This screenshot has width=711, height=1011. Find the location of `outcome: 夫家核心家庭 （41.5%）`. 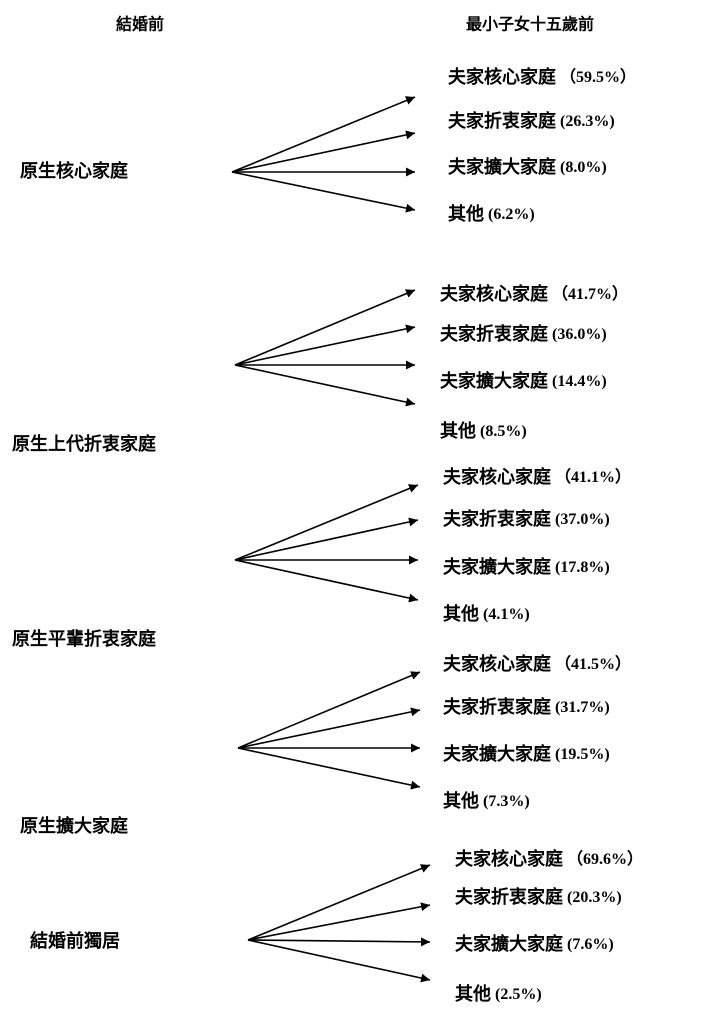

outcome: 夫家核心家庭 （41.5%） is located at coordinates (537, 664).